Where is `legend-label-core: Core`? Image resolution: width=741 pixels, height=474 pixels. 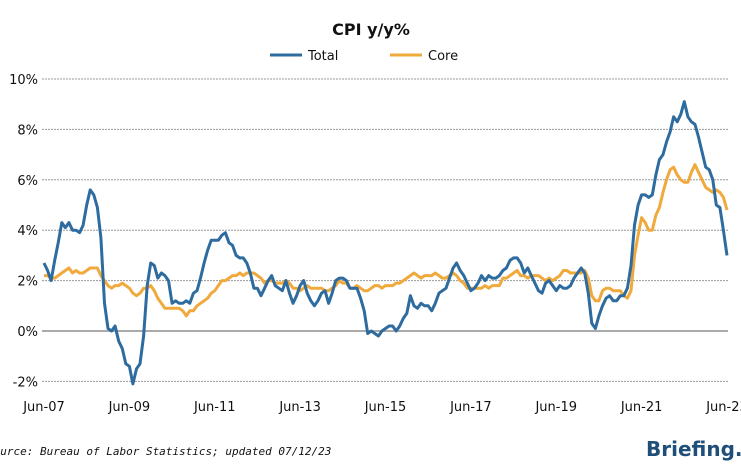 legend-label-core: Core is located at coordinates (443, 56).